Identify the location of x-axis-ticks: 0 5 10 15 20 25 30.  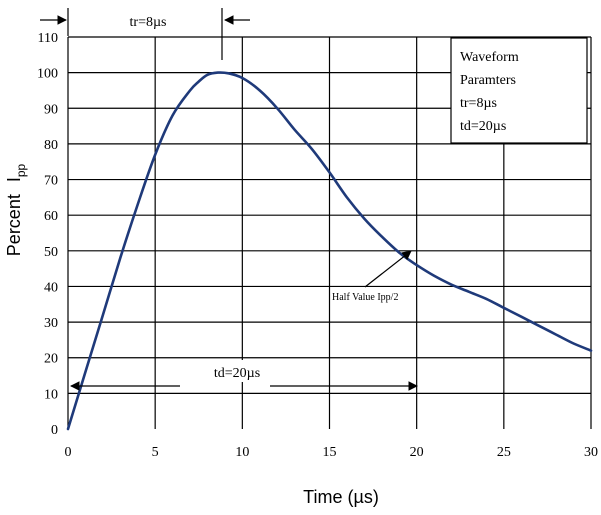
(332, 452).